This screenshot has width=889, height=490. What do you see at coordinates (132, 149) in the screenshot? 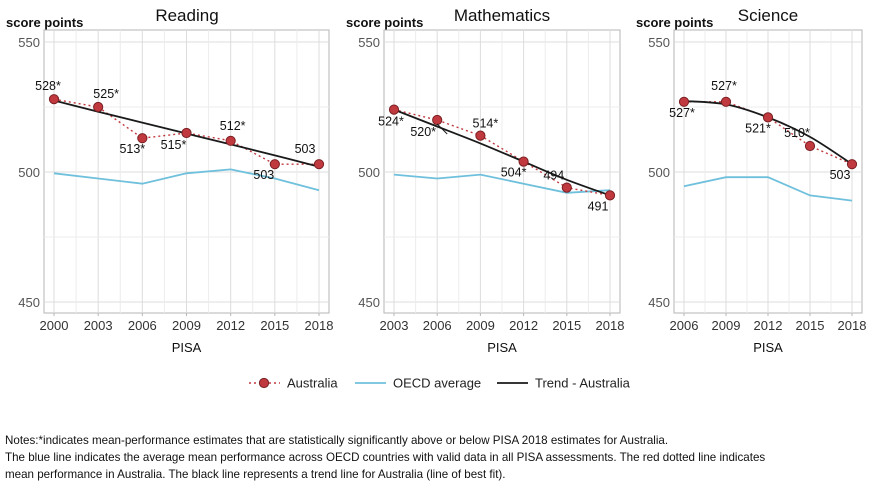
I see `reading-data-label-2006: 513*` at bounding box center [132, 149].